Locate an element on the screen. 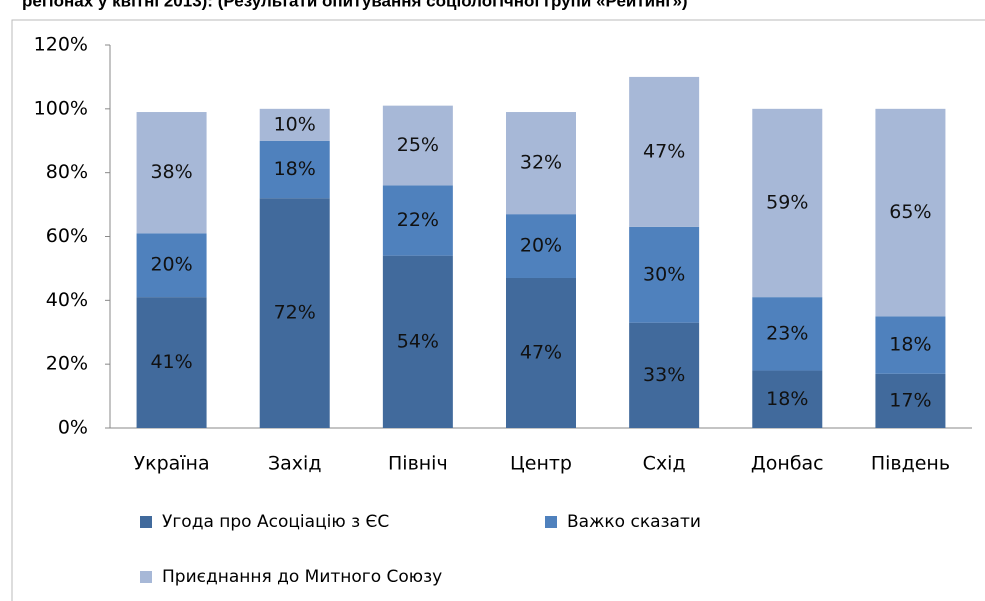 This screenshot has height=601, width=985. y-tick-label: 120% is located at coordinates (61, 45).